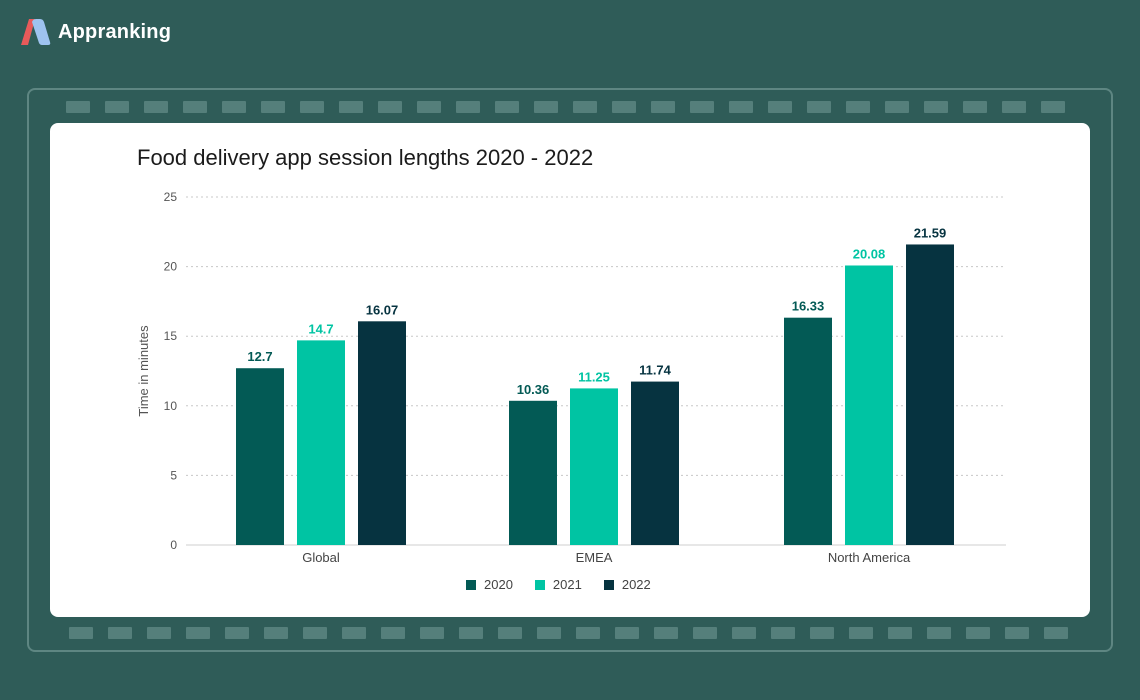  I want to click on bar-global-2020, so click(260, 456).